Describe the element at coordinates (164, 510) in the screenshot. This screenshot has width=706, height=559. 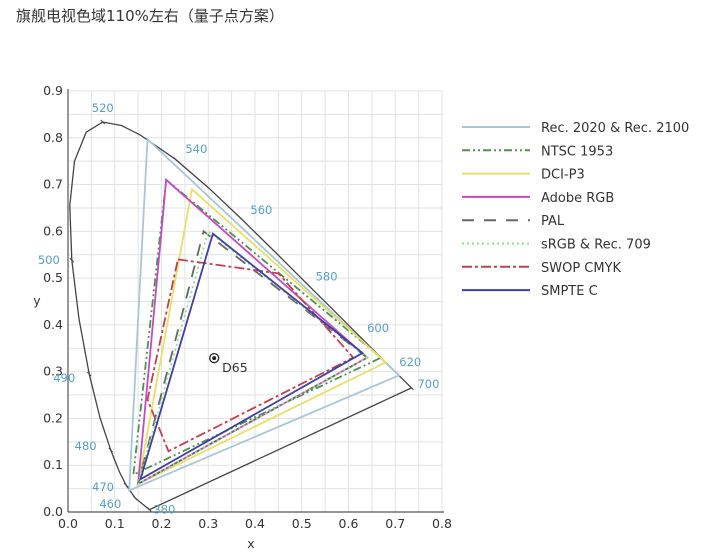
I see `wavelength-label: 380` at that location.